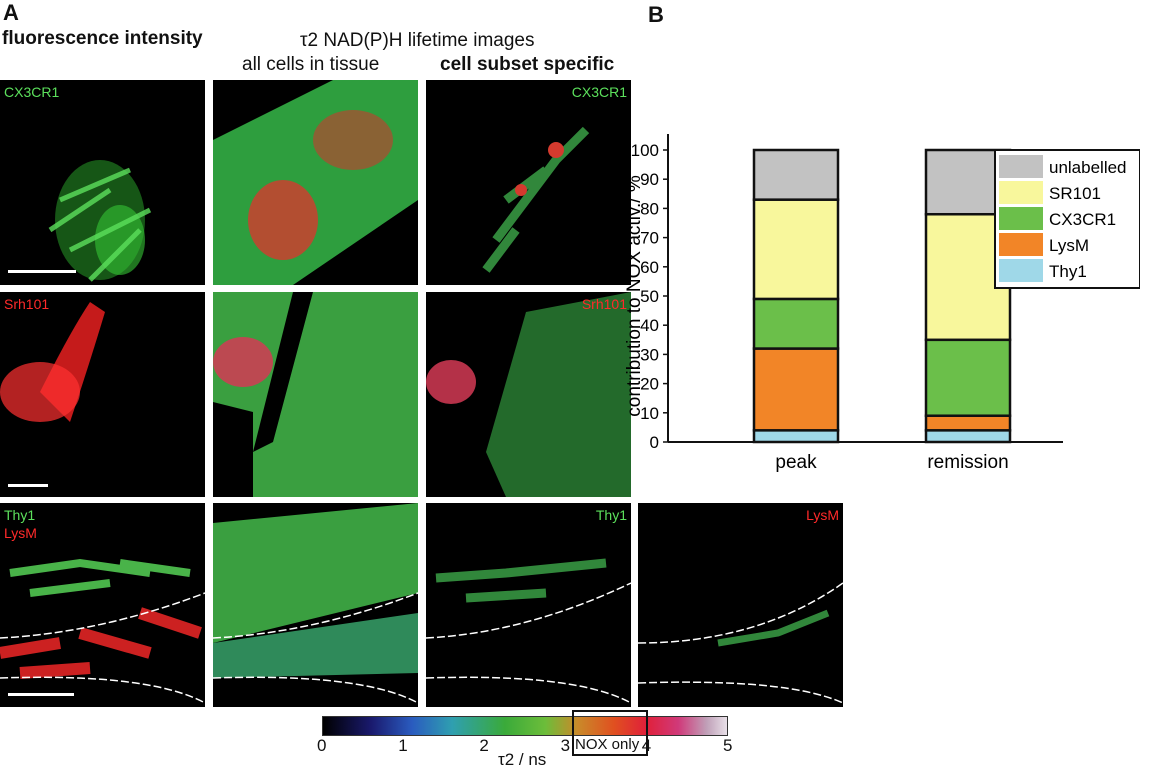 This screenshot has height=771, width=1156. I want to click on y-tick-label: 60, so click(649, 267).